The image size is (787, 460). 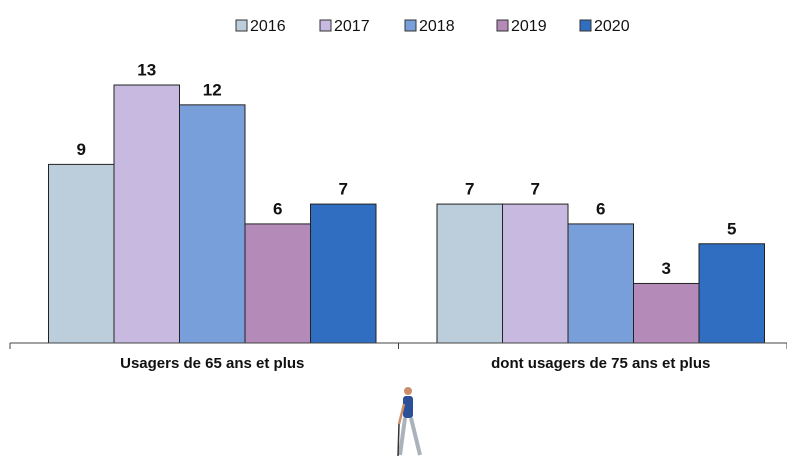 What do you see at coordinates (600, 363) in the screenshot?
I see `x-tick-label: dont usagers de 75 ans et plus` at bounding box center [600, 363].